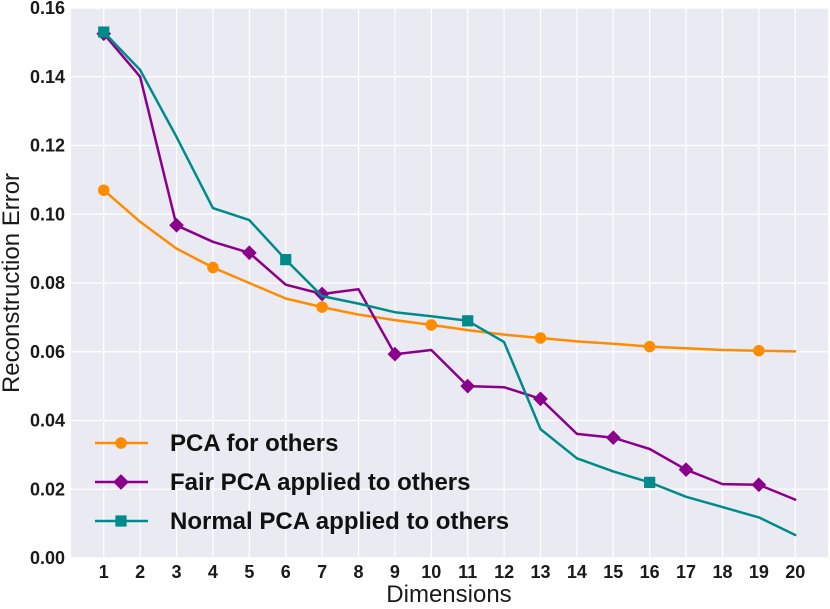 Image resolution: width=830 pixels, height=609 pixels. What do you see at coordinates (448, 594) in the screenshot?
I see `x-axis-label: Dimensions` at bounding box center [448, 594].